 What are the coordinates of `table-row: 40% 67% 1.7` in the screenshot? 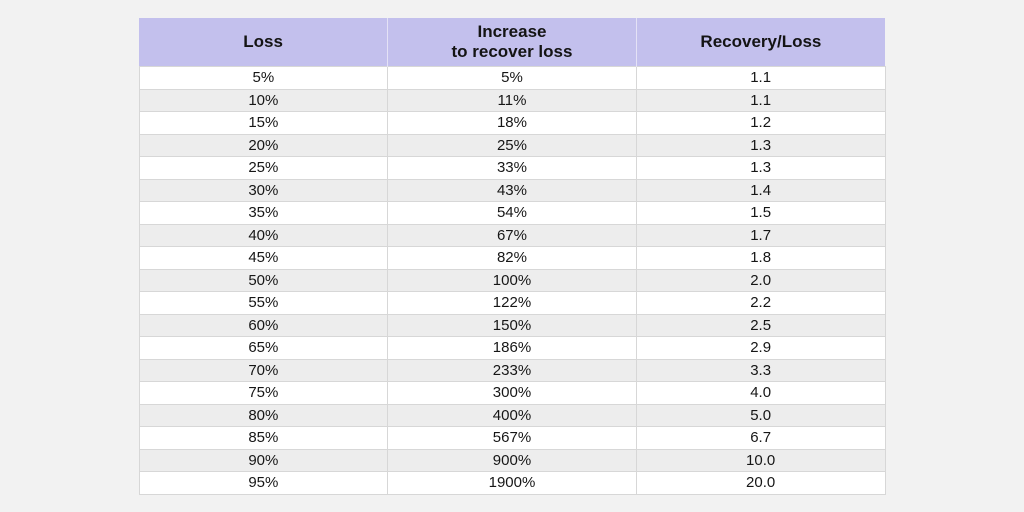 It's located at (512, 235).